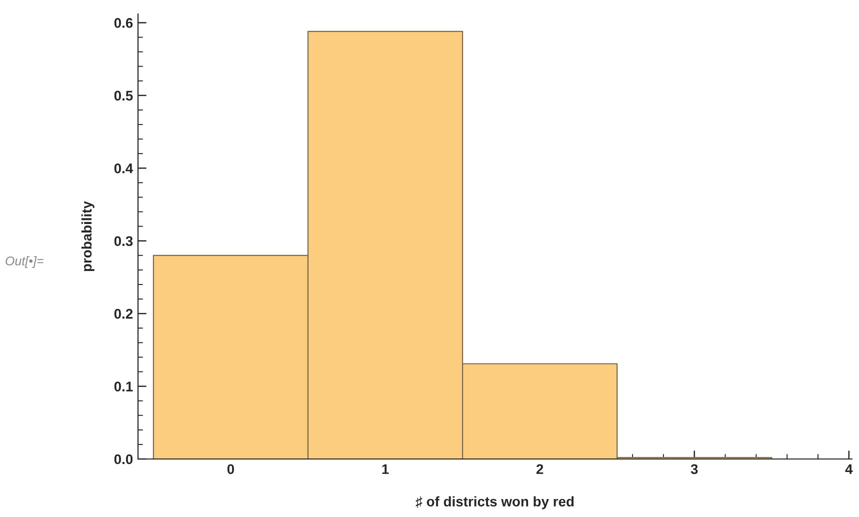 This screenshot has width=859, height=517. I want to click on y-tick-label: 0.4, so click(124, 168).